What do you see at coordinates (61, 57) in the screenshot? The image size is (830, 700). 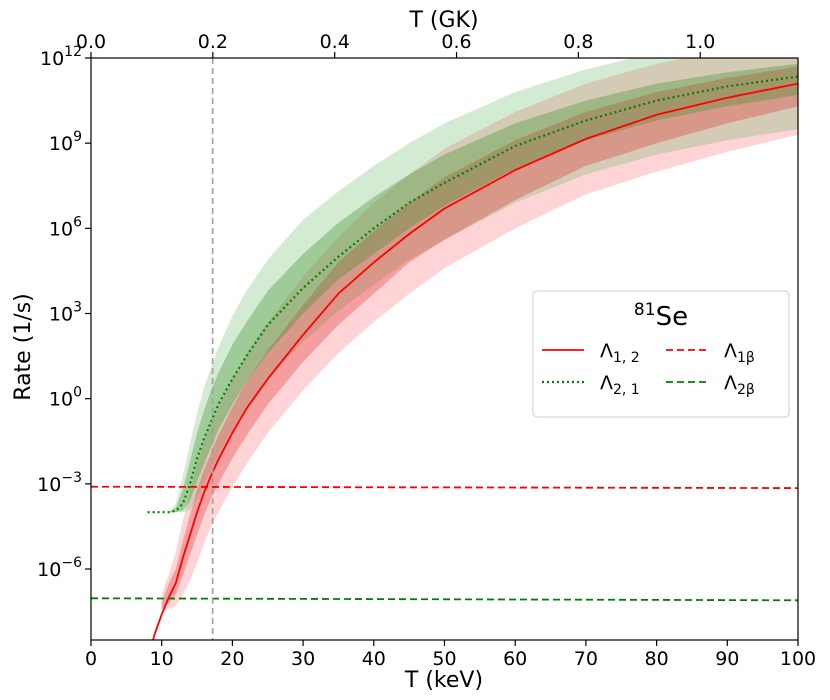 I see `y-tick-label: 10¹²` at bounding box center [61, 57].